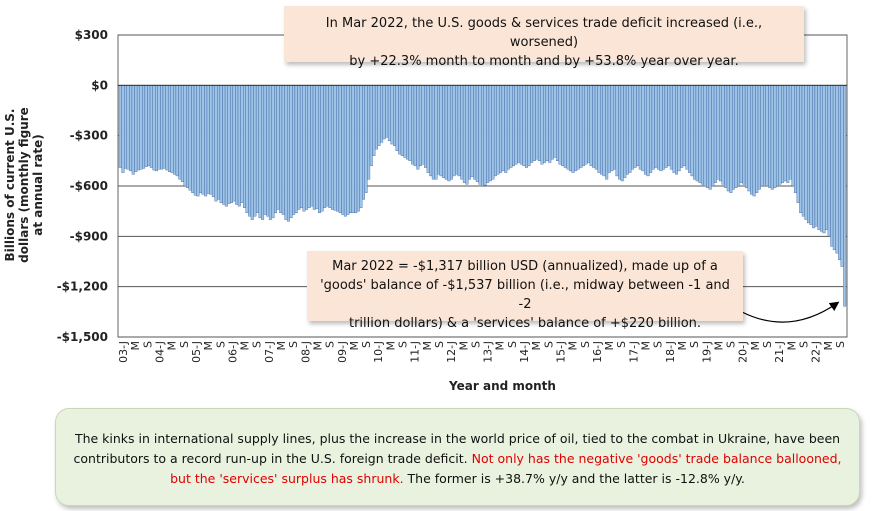 This screenshot has height=511, width=876. What do you see at coordinates (160, 352) in the screenshot?
I see `x-tick-label: 04-J` at bounding box center [160, 352].